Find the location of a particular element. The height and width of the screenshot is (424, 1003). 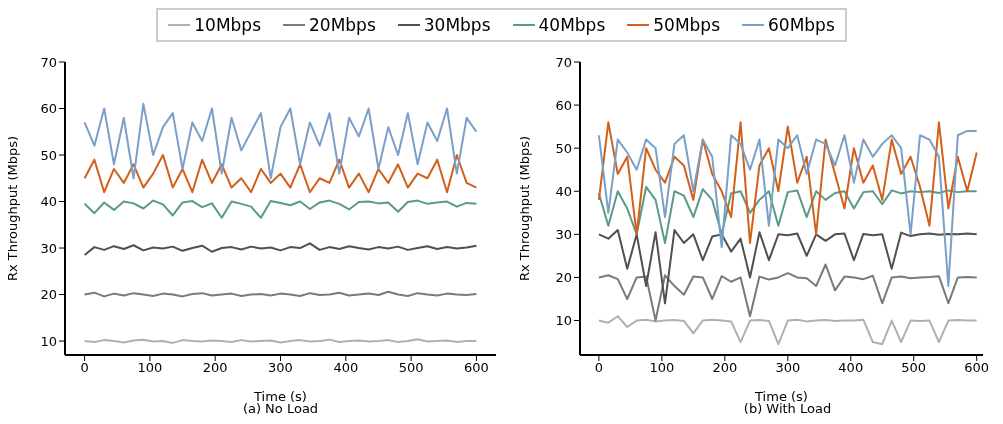

legend-label: 30Mbps is located at coordinates (457, 25).